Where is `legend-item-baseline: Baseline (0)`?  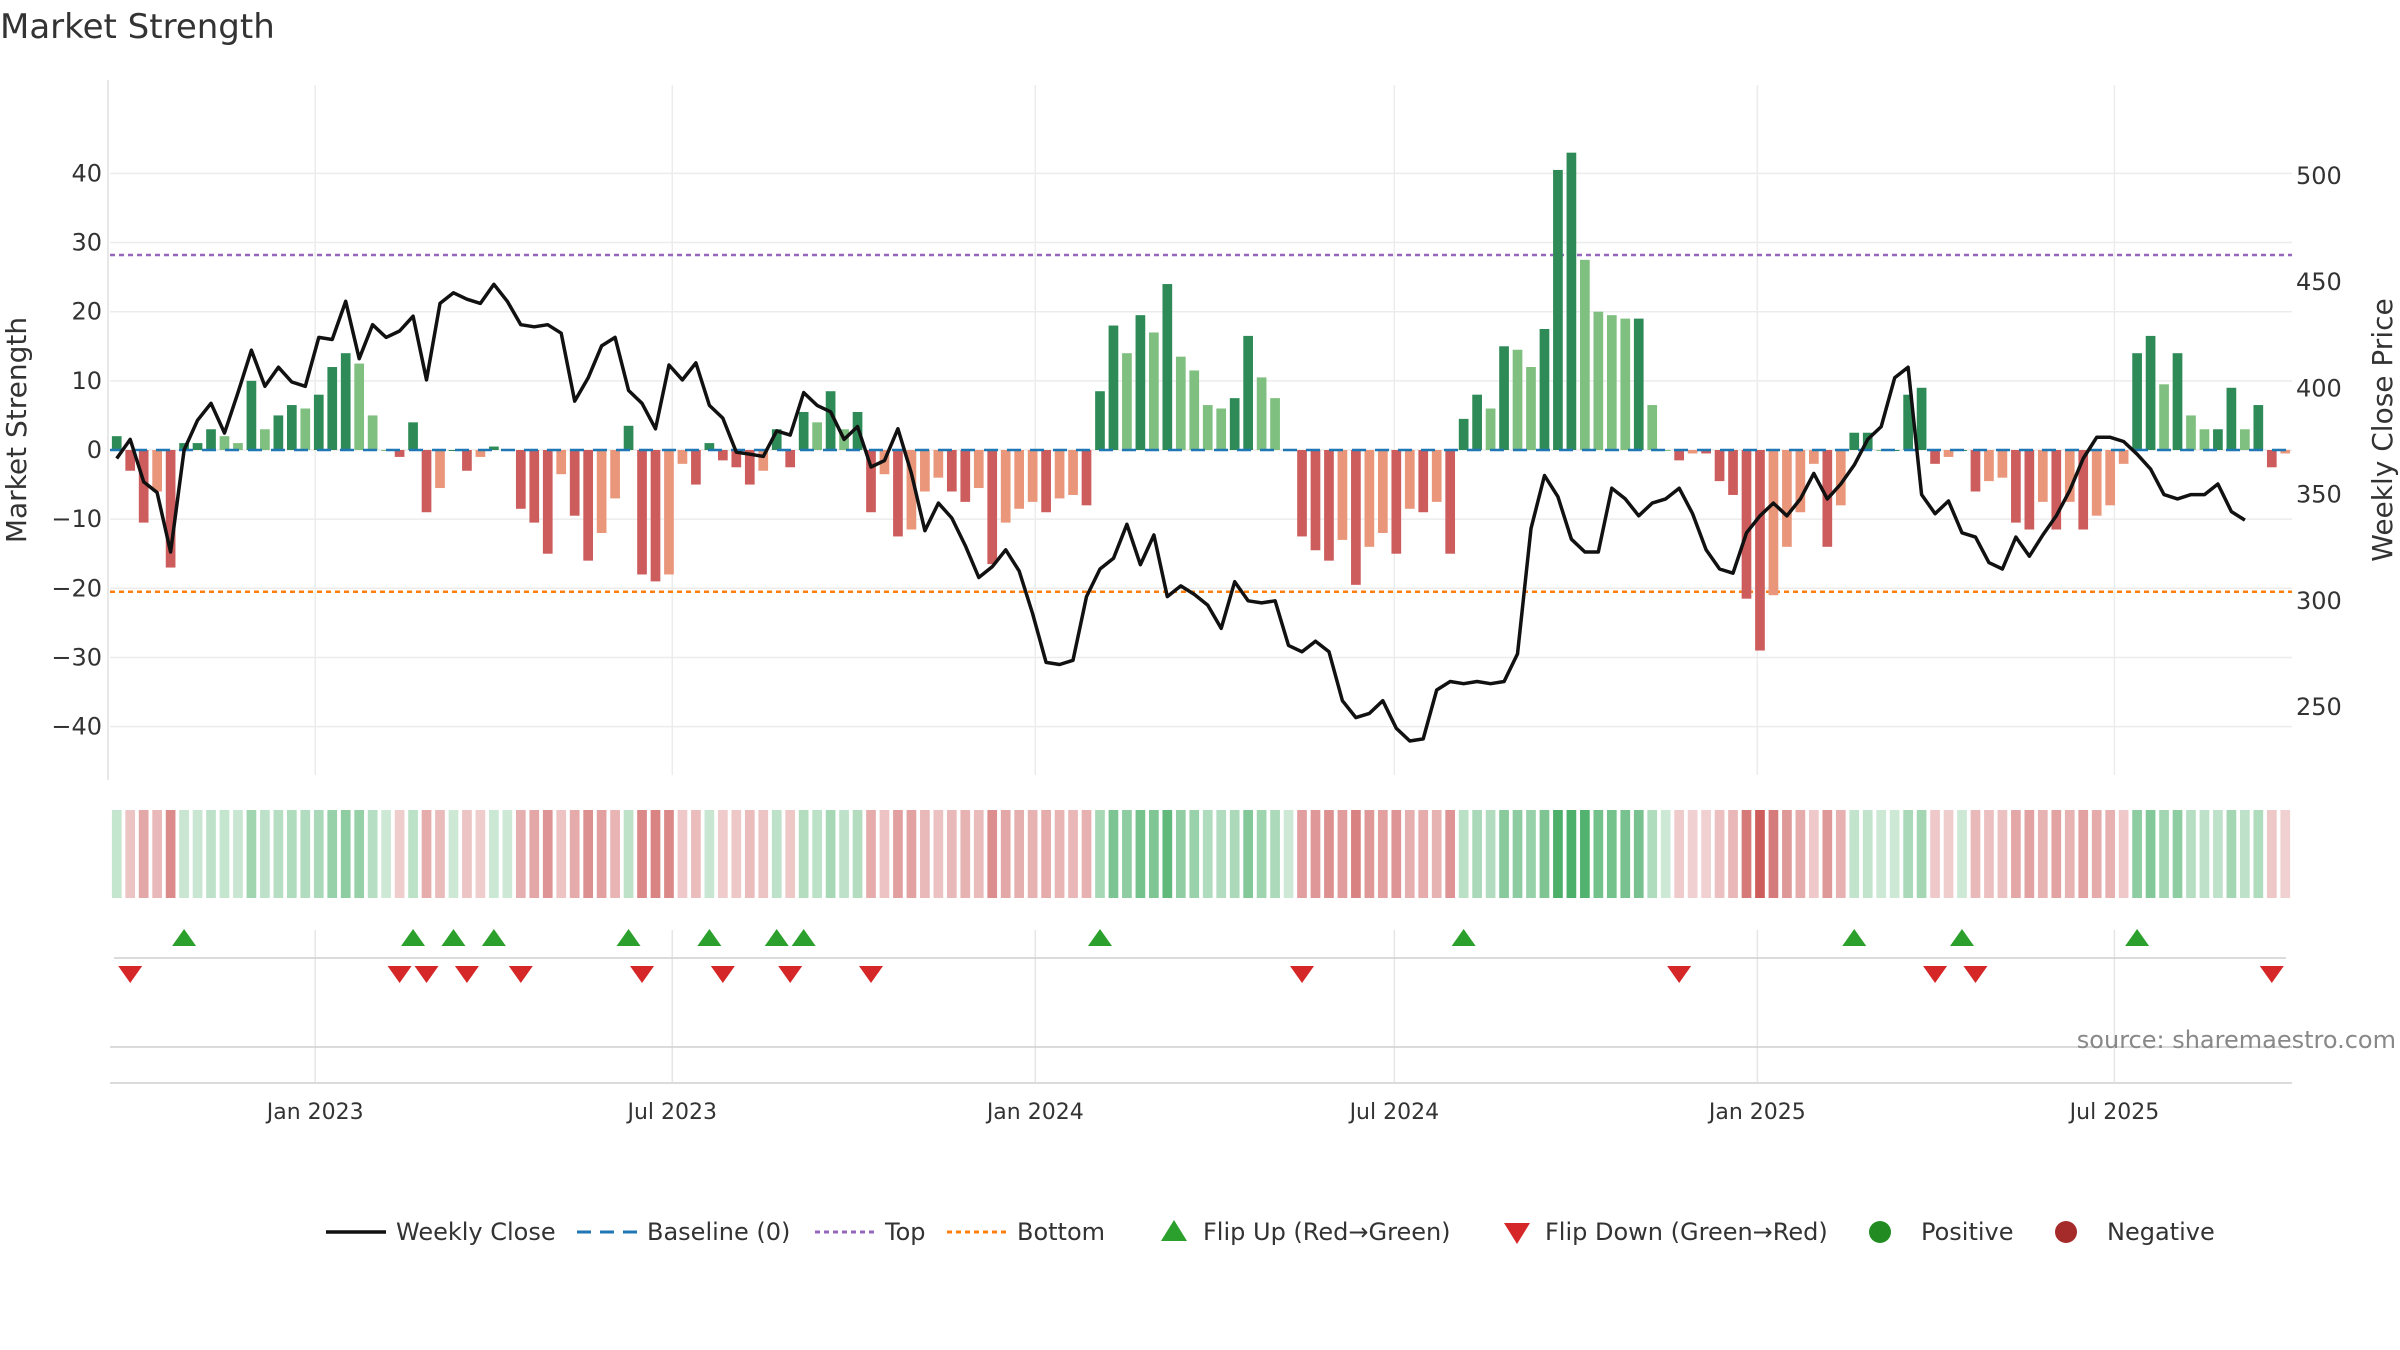
legend-item-baseline: Baseline (0) is located at coordinates (683, 1232).